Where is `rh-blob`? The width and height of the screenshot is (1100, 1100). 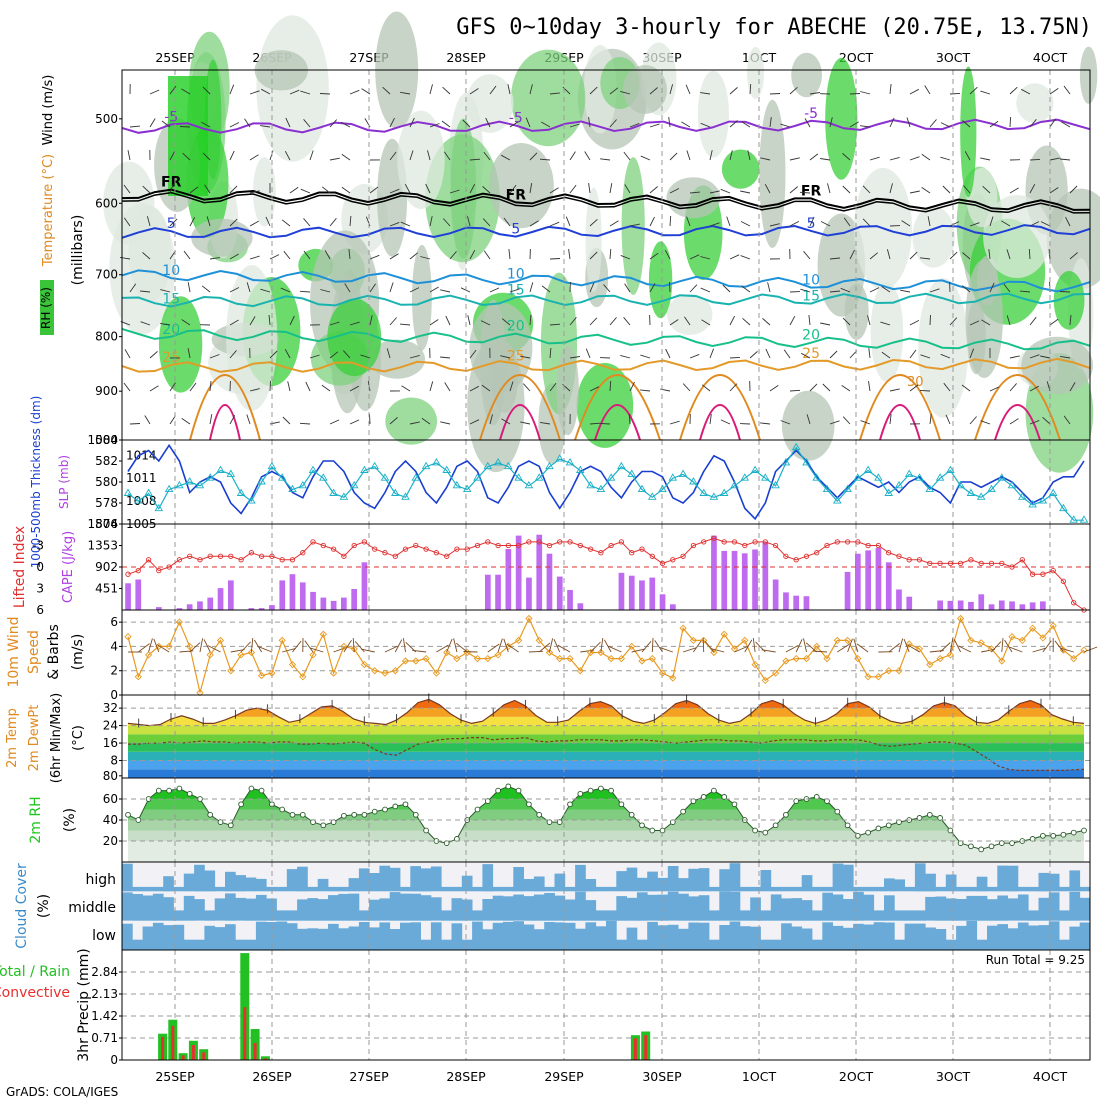
rh-blob is located at coordinates (645, 89).